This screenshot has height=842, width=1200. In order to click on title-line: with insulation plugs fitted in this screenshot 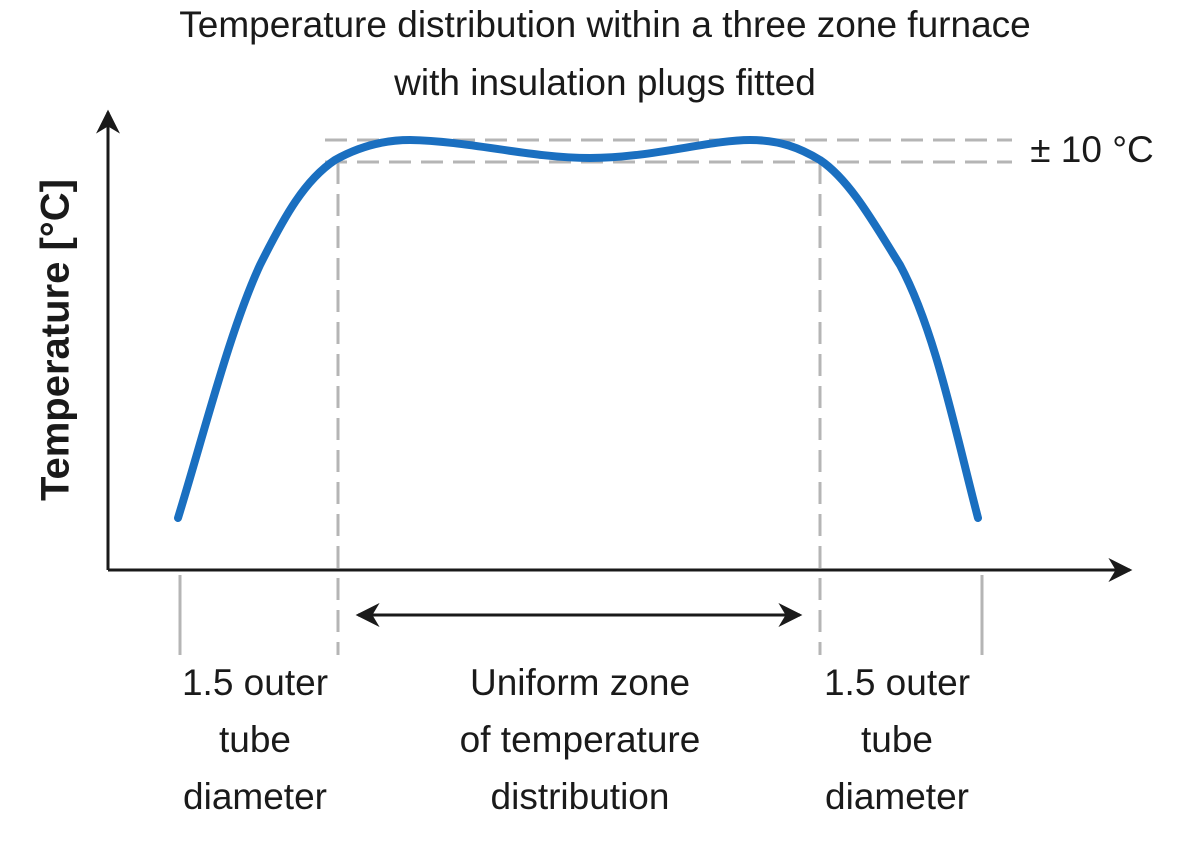, I will do `click(604, 82)`.